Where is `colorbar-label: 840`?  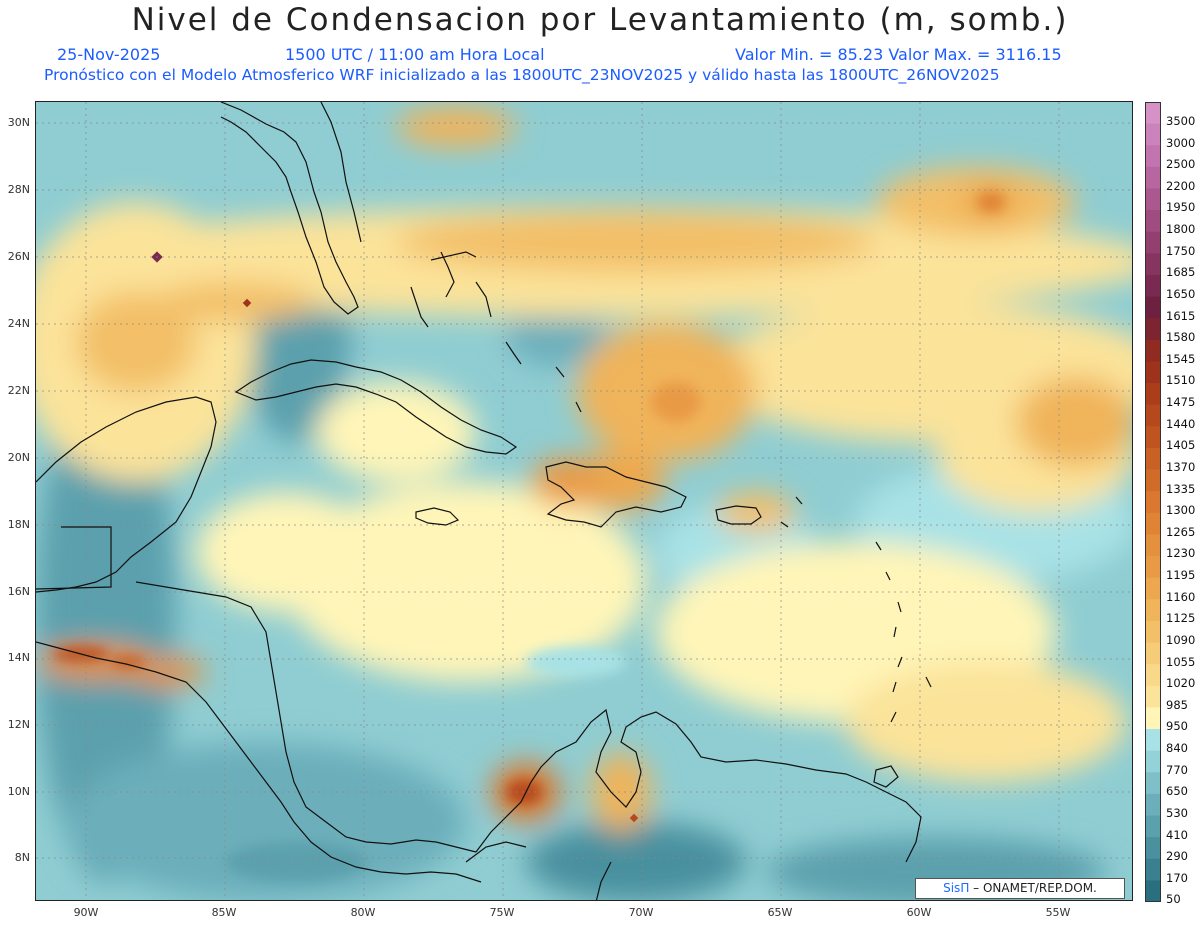
colorbar-label: 840 is located at coordinates (1177, 748).